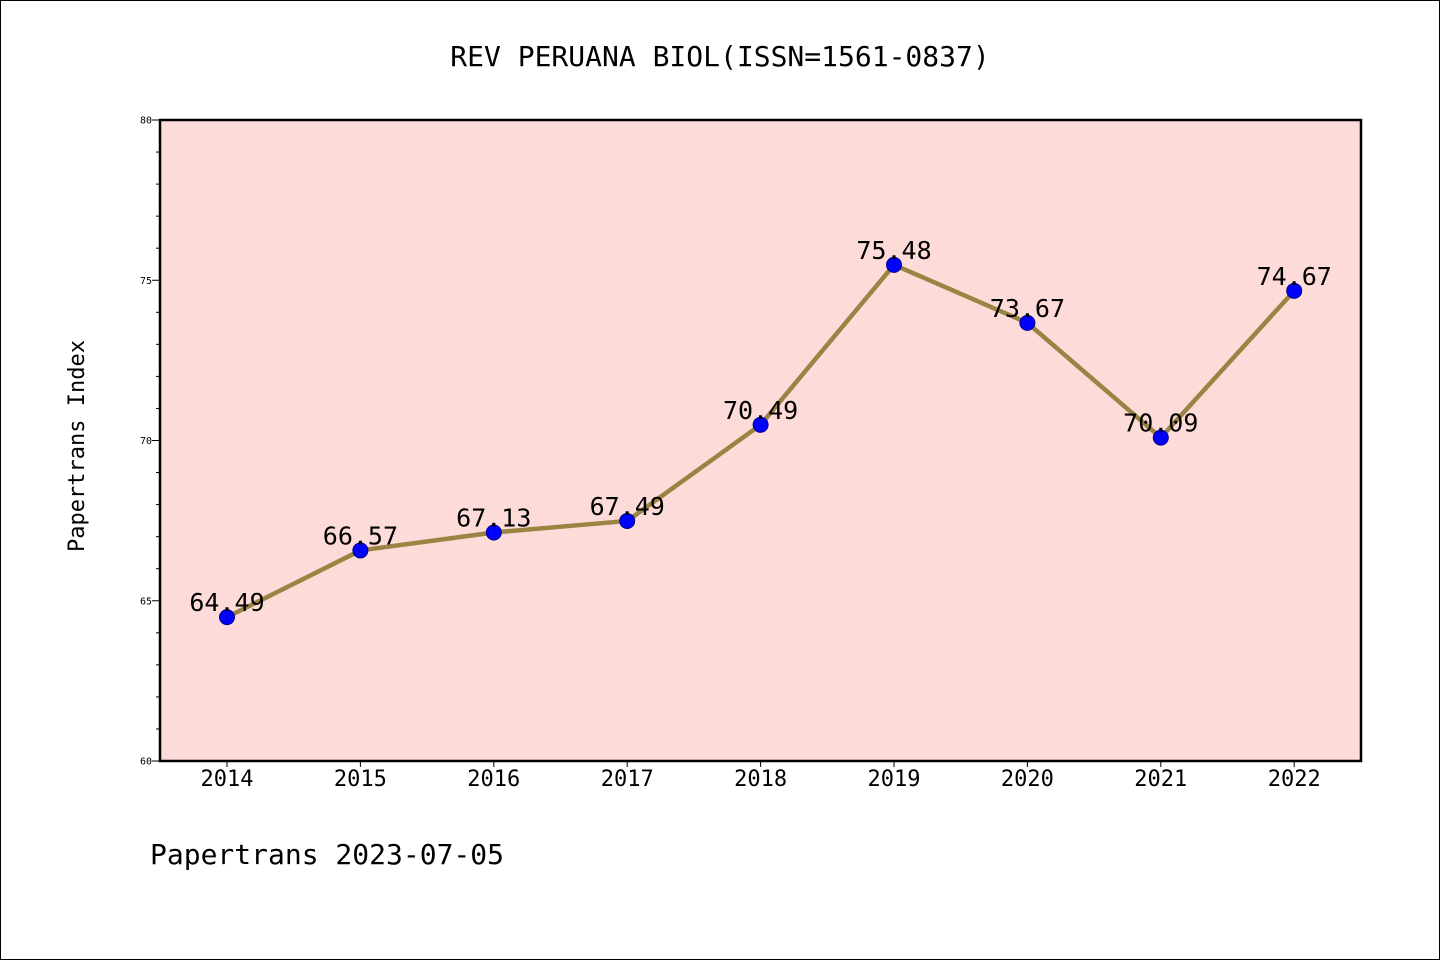 Image resolution: width=1440 pixels, height=960 pixels. What do you see at coordinates (227, 779) in the screenshot?
I see `x-tick-label: 2014` at bounding box center [227, 779].